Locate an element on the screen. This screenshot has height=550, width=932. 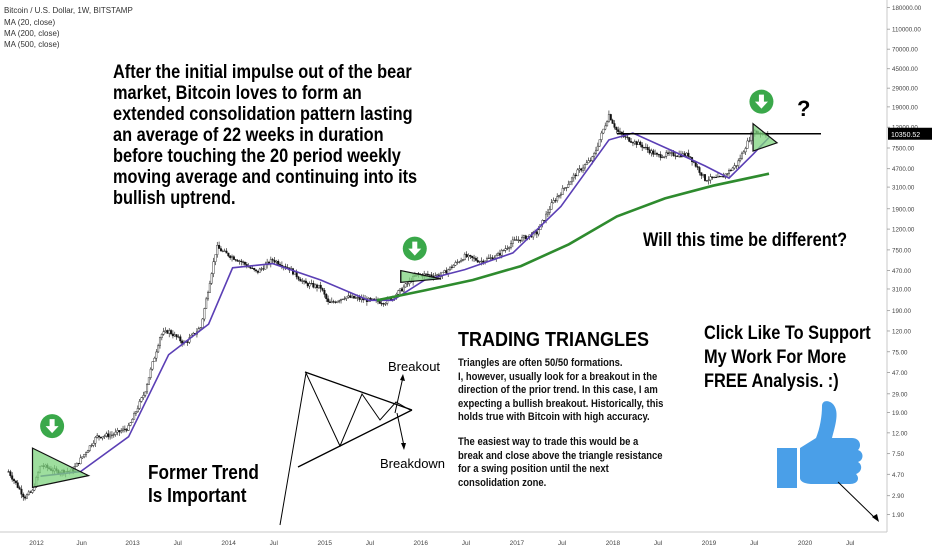
click-line: My Work For More is located at coordinates (775, 357).